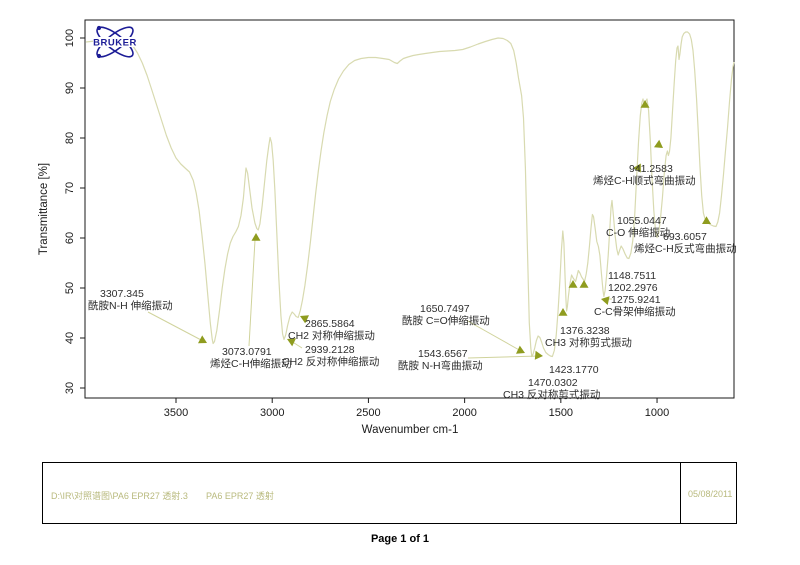 This screenshot has width=800, height=565. Describe the element at coordinates (685, 237) in the screenshot. I see `peak-annotation-line: 693.6057` at that location.